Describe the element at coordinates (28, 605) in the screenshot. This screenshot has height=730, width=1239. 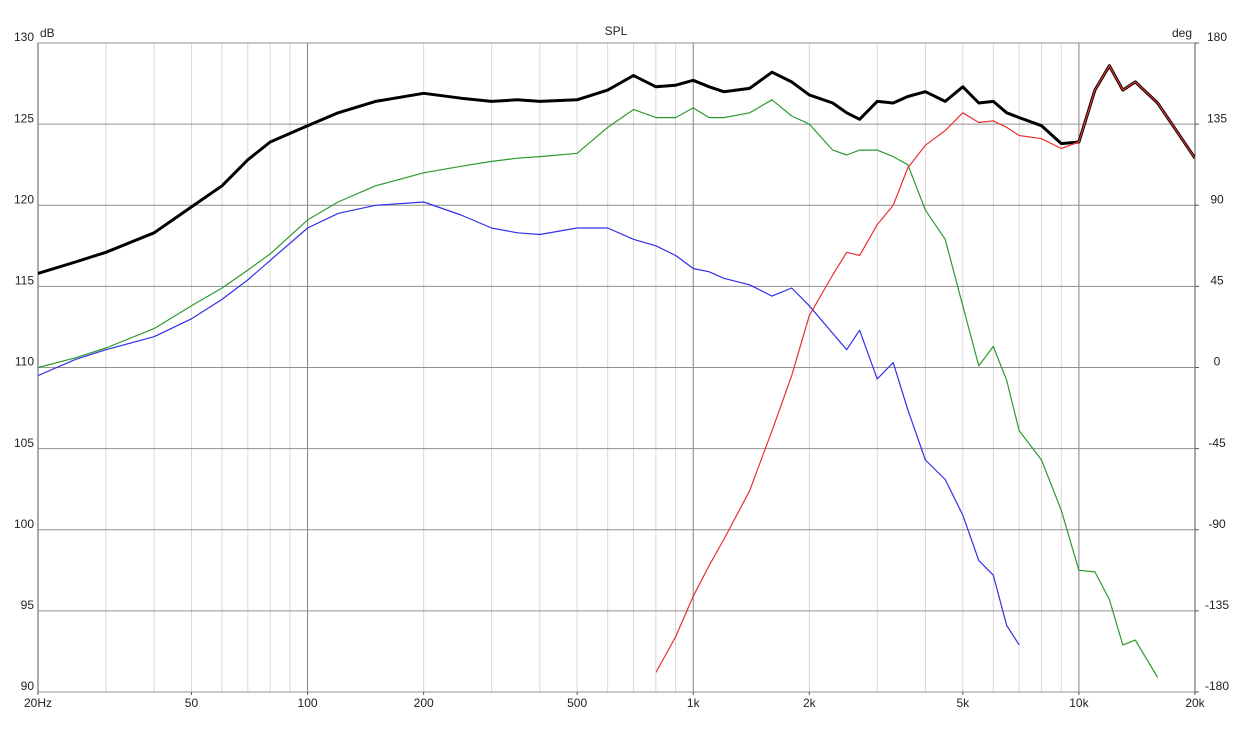
I see `y-tick-label: 95` at that location.